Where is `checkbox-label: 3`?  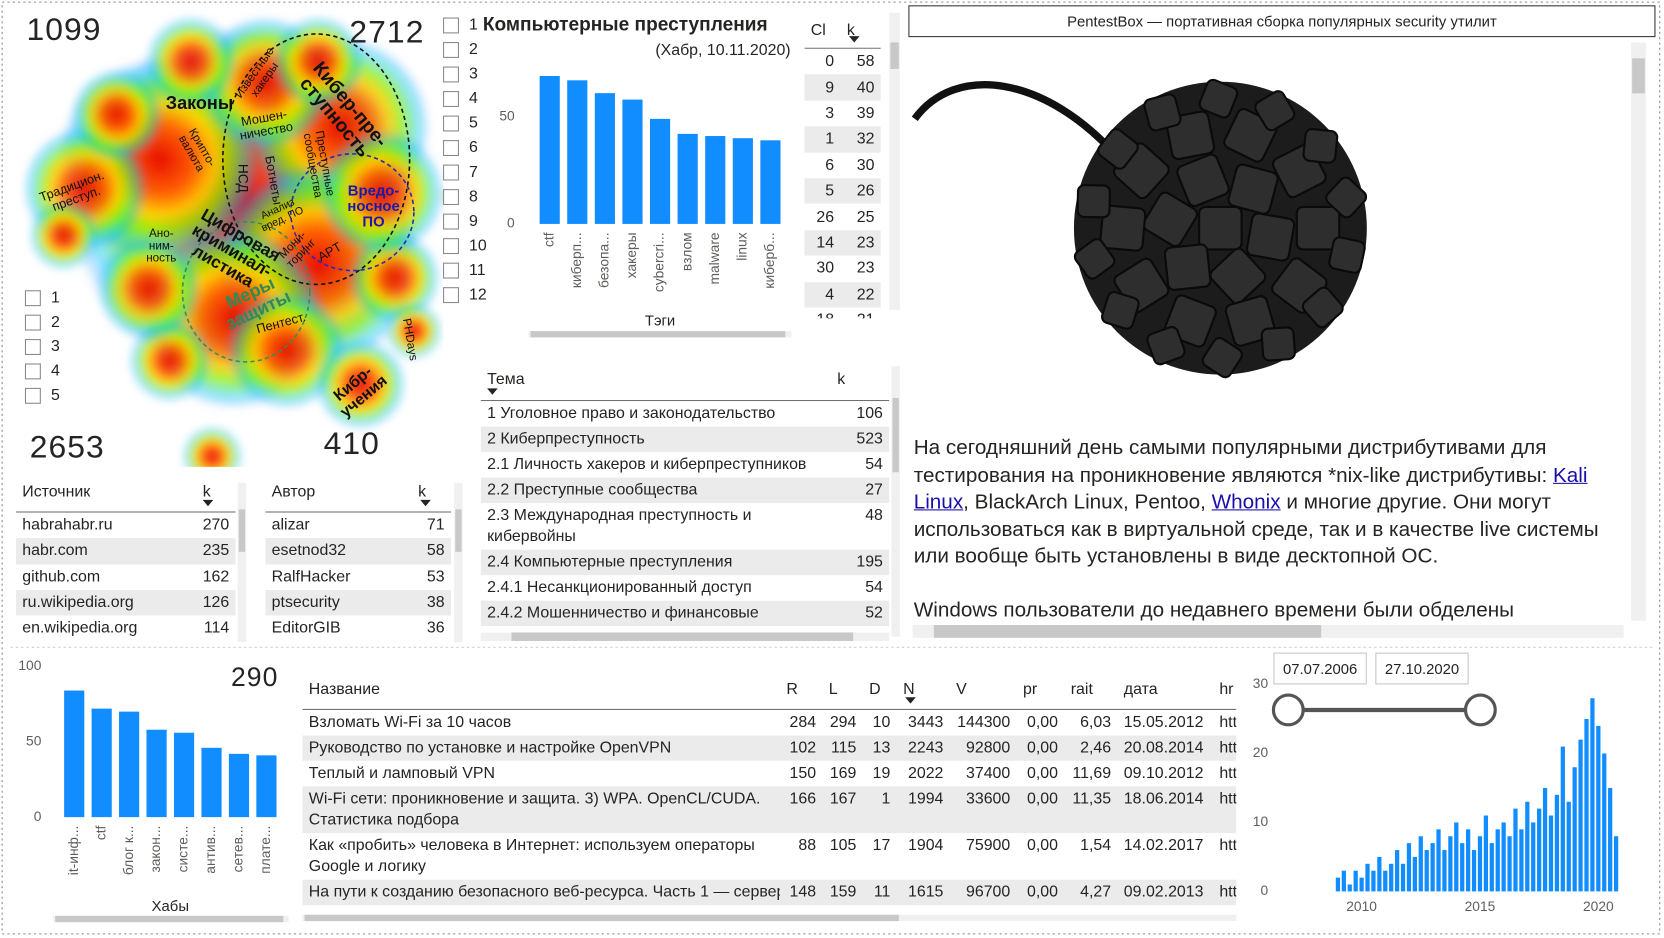
checkbox-label: 3 is located at coordinates (473, 74).